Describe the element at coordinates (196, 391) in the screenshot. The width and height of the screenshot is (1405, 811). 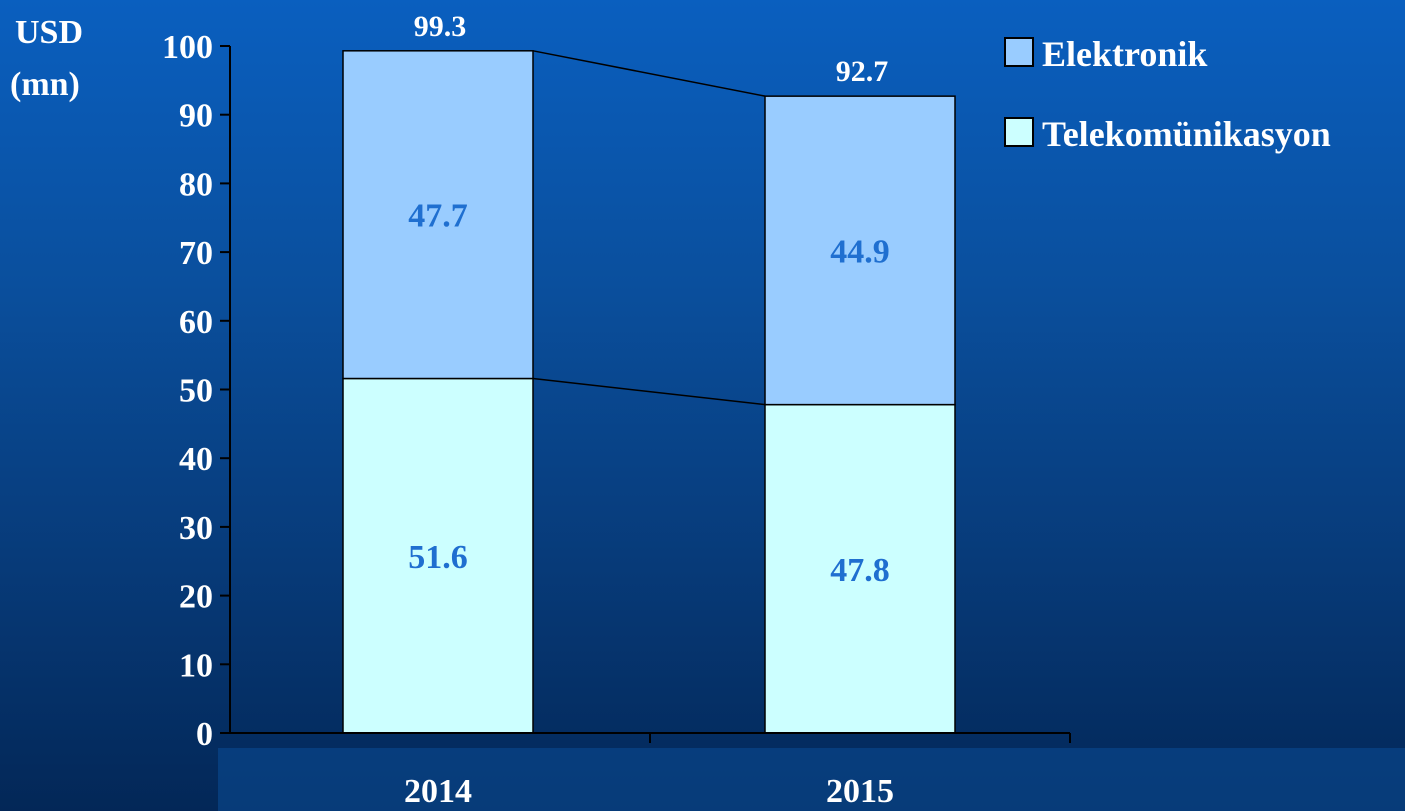
I see `y-tick-label: 50` at that location.